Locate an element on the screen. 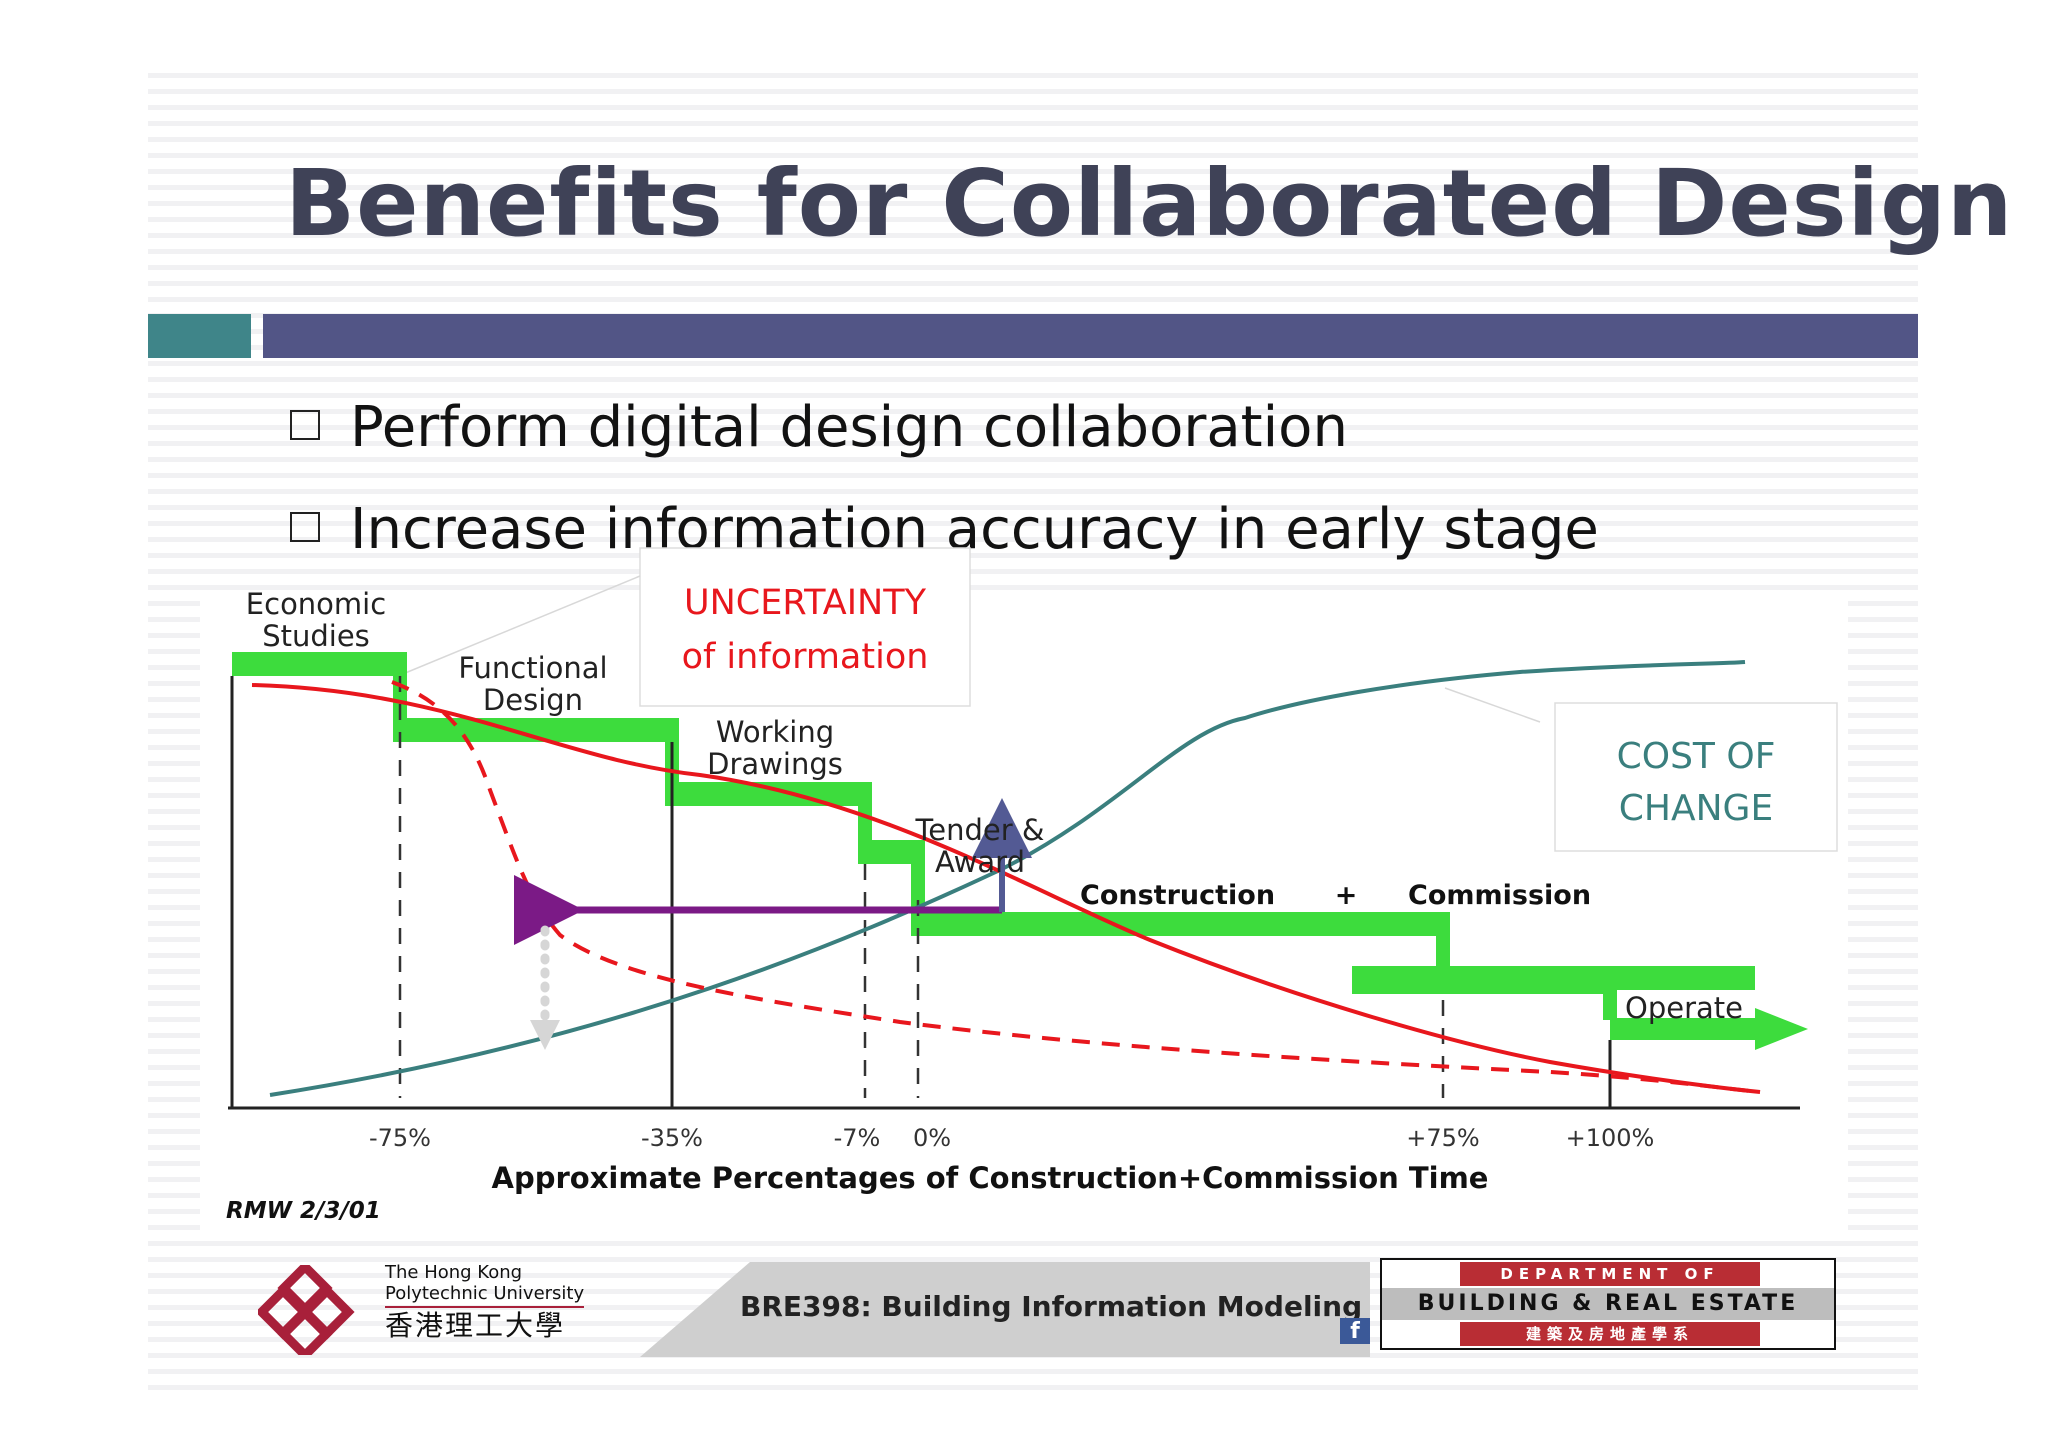  x-tick-label: +100% is located at coordinates (1610, 1138).